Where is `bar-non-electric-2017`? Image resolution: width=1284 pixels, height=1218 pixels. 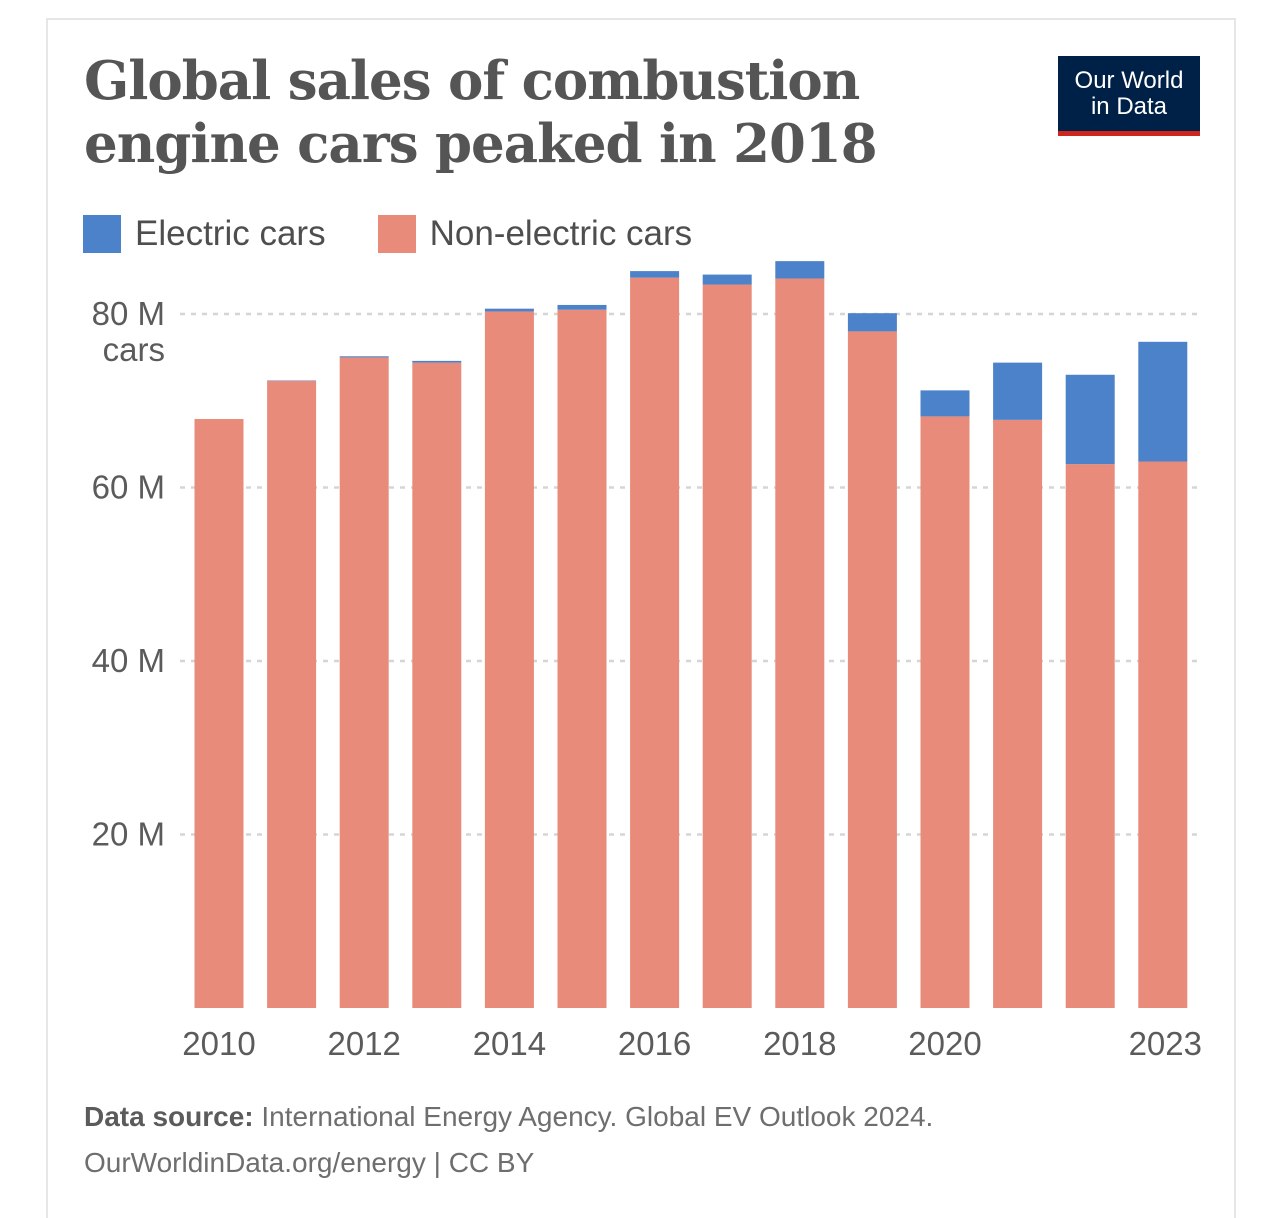 bar-non-electric-2017 is located at coordinates (727, 646).